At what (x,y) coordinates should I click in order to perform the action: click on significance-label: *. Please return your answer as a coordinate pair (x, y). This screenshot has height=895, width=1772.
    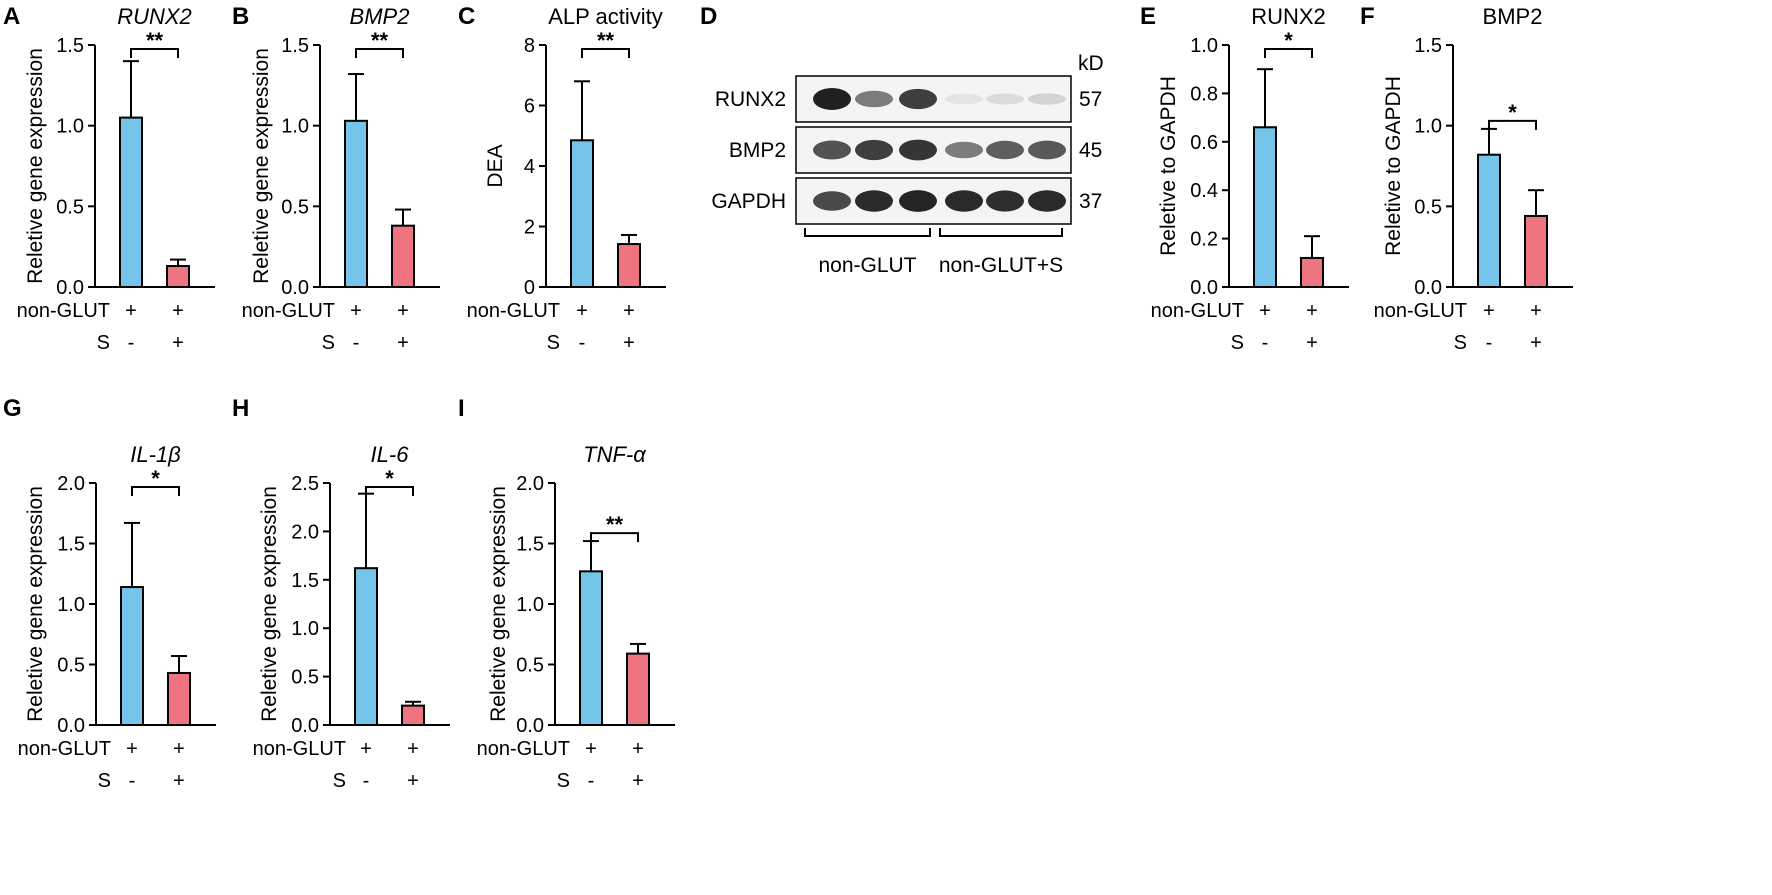
    Looking at the image, I should click on (389, 478).